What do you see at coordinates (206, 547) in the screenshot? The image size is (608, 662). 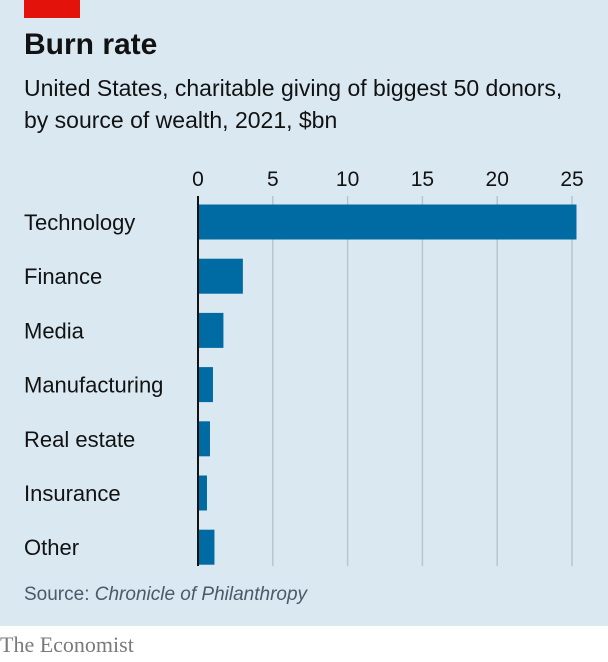 I see `bar-other` at bounding box center [206, 547].